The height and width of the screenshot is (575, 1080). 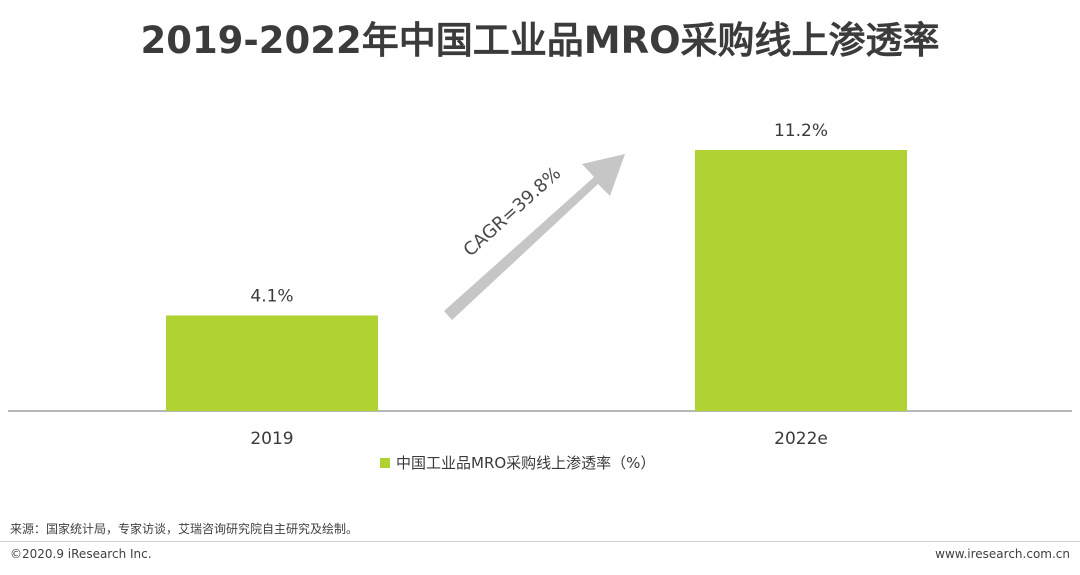 I want to click on legend: 中国工业品MRO采购线上渗透率（%）, so click(x=517, y=463).